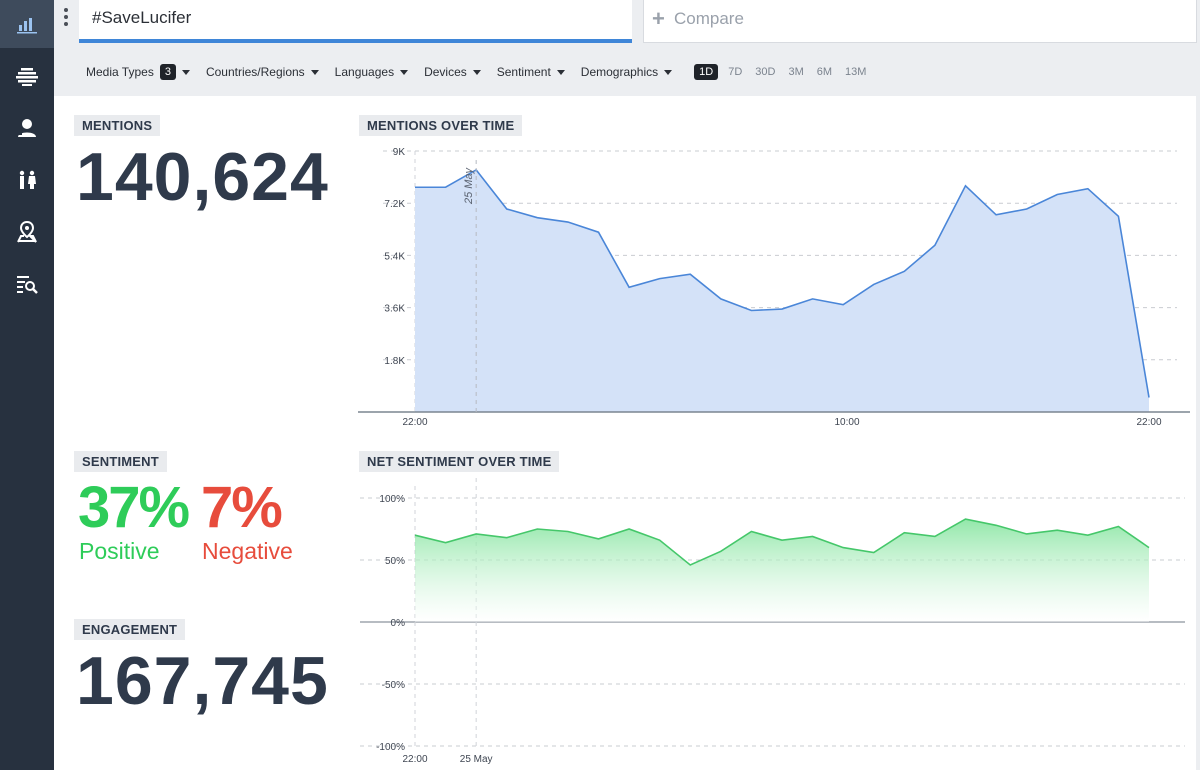 This screenshot has width=1200, height=770. Describe the element at coordinates (130, 629) in the screenshot. I see `engagement-label: ENGAGEMENT` at that location.